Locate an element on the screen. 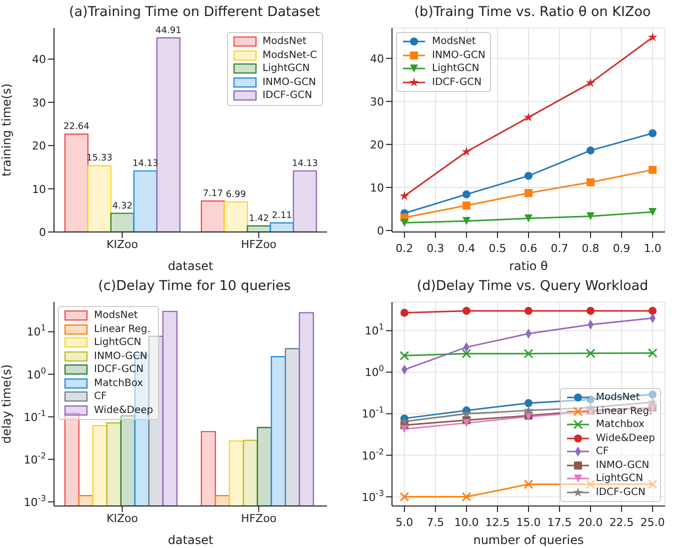 This screenshot has height=548, width=675. y-tick-label: 0 is located at coordinates (380, 231).